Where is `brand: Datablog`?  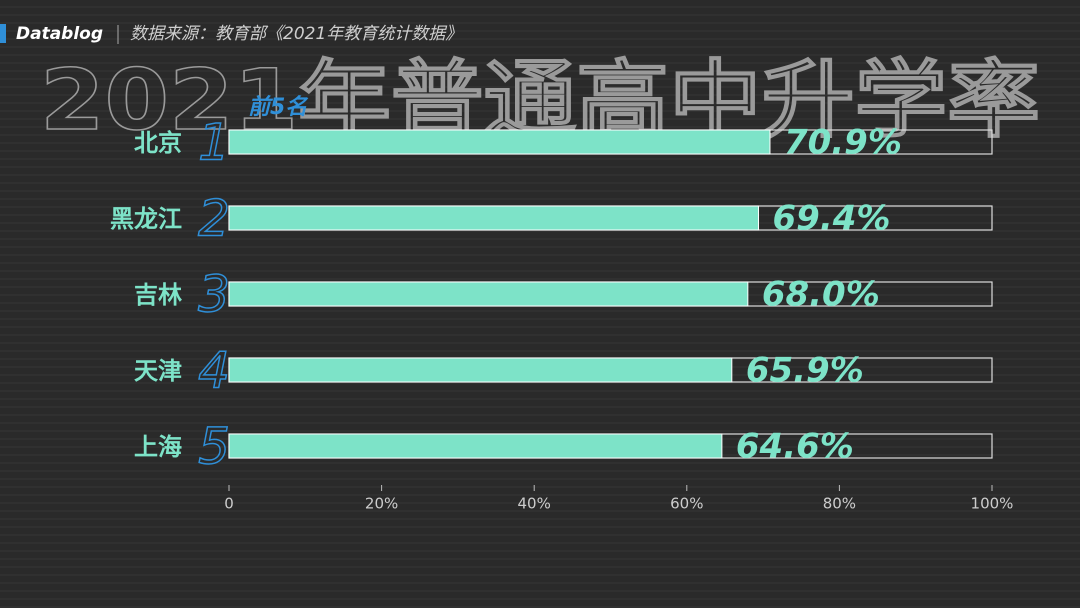
brand: Datablog is located at coordinates (59, 34).